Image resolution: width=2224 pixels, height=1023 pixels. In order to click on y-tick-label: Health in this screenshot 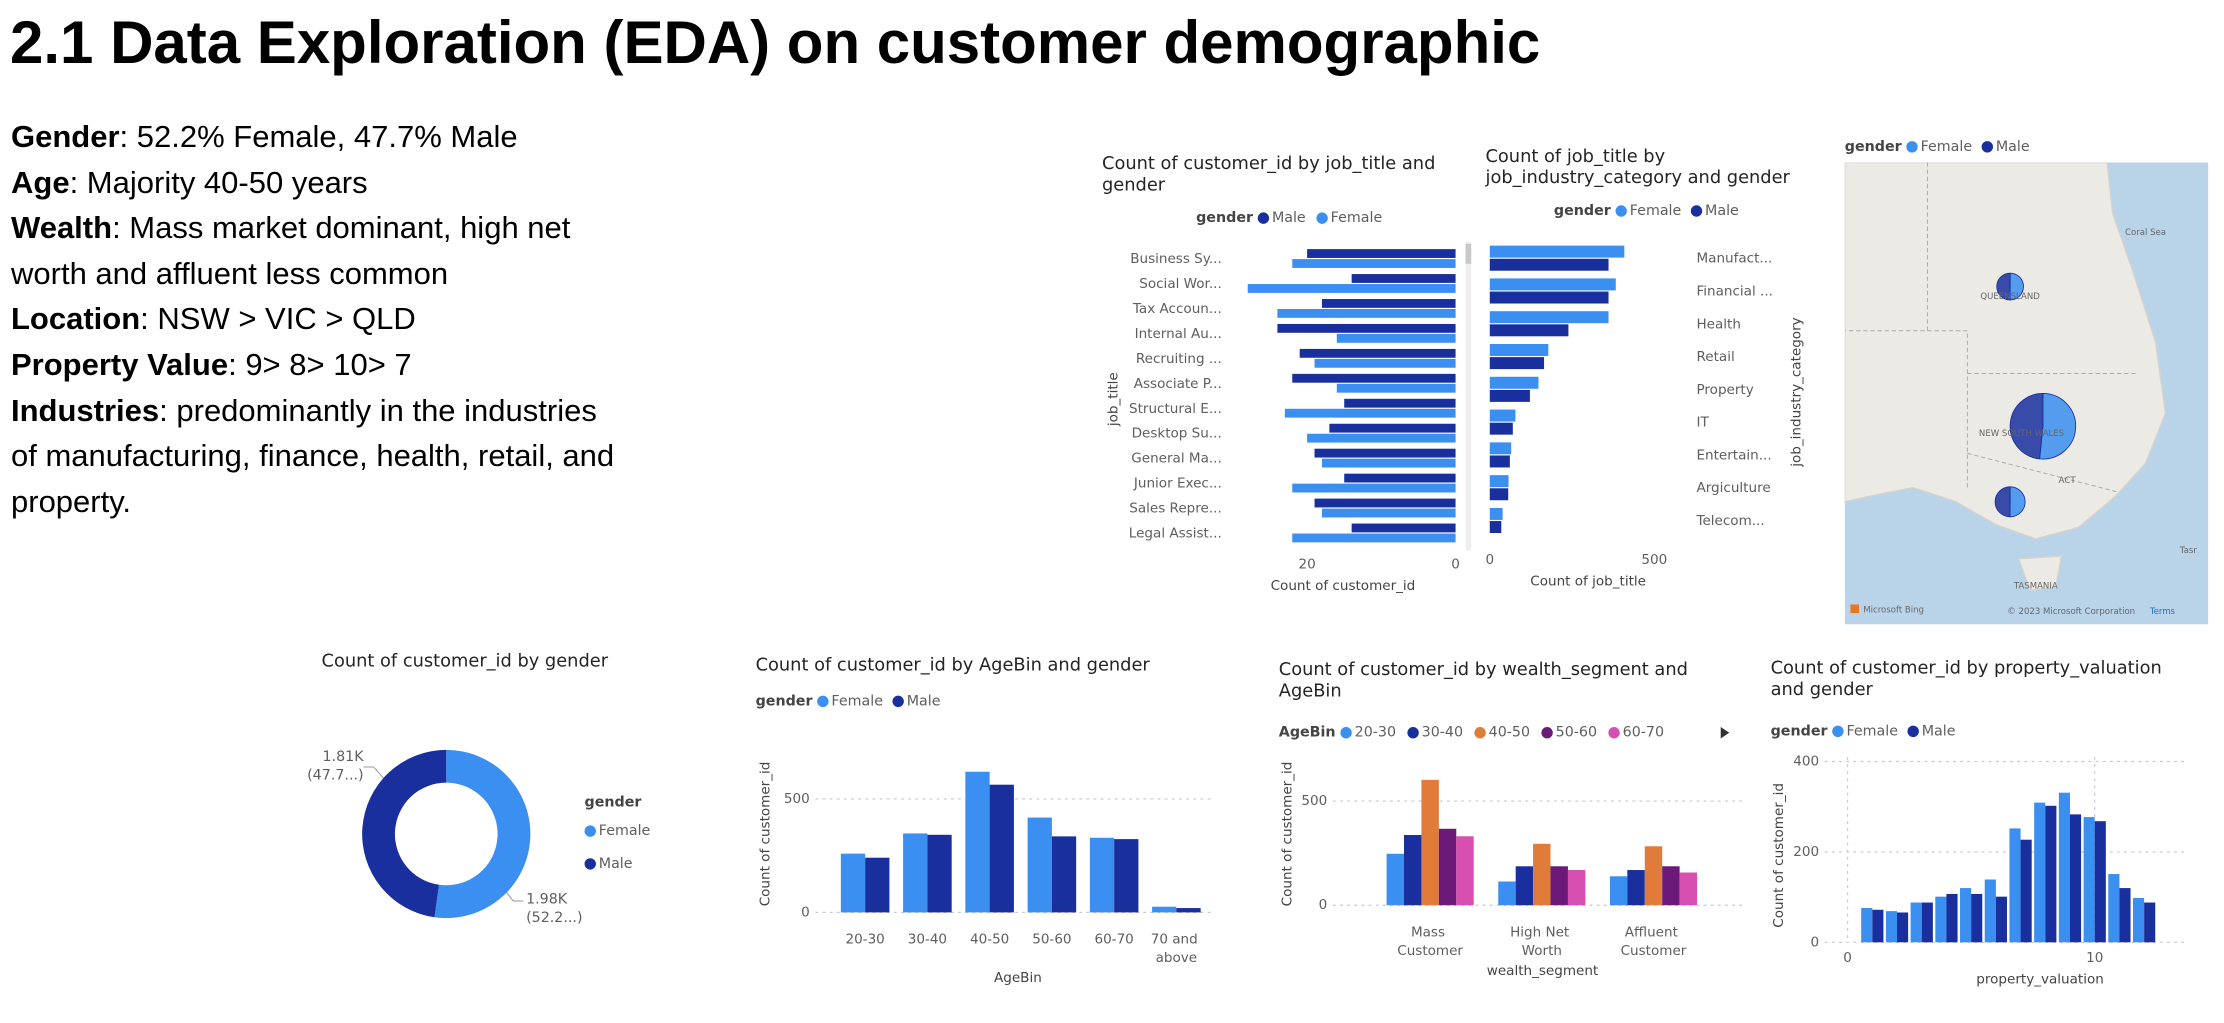, I will do `click(1718, 324)`.